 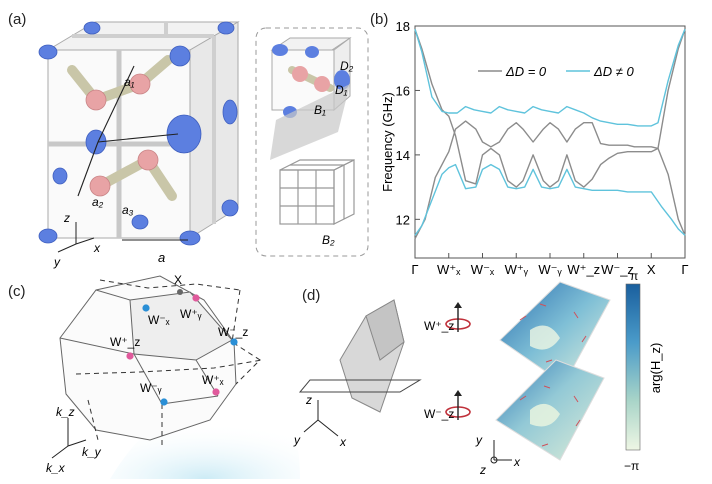 I want to click on field-map-minus, so click(x=550, y=410).